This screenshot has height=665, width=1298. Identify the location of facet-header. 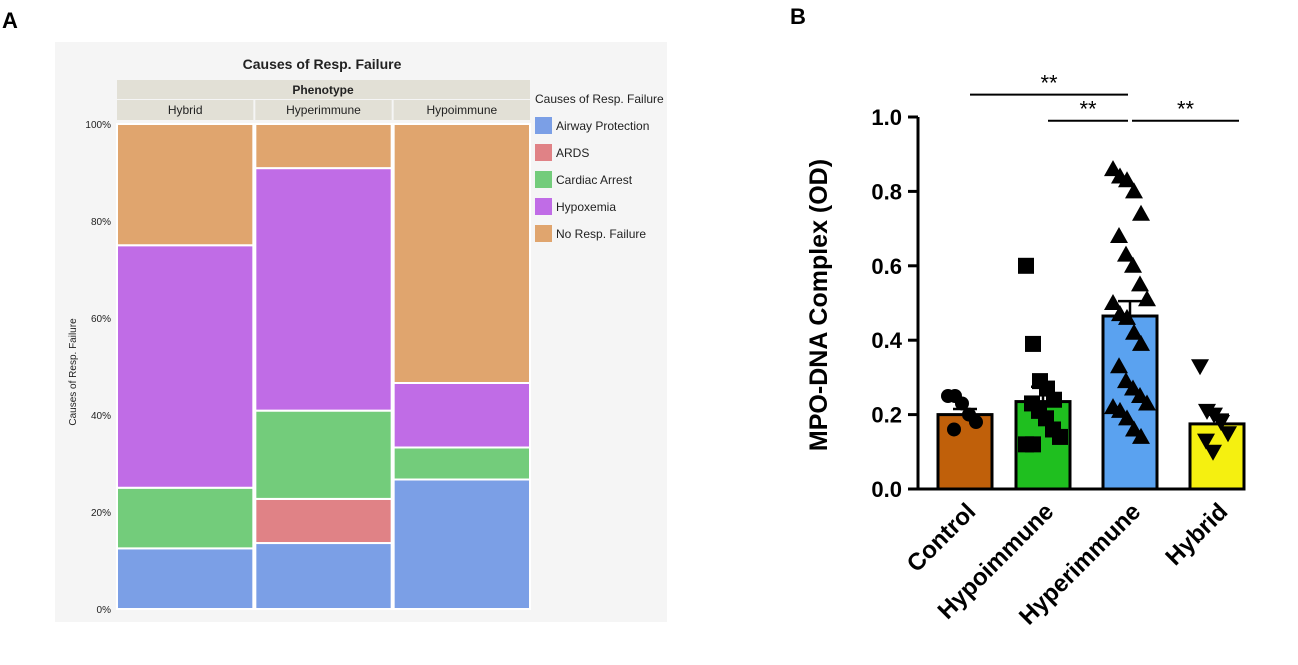
(323, 89).